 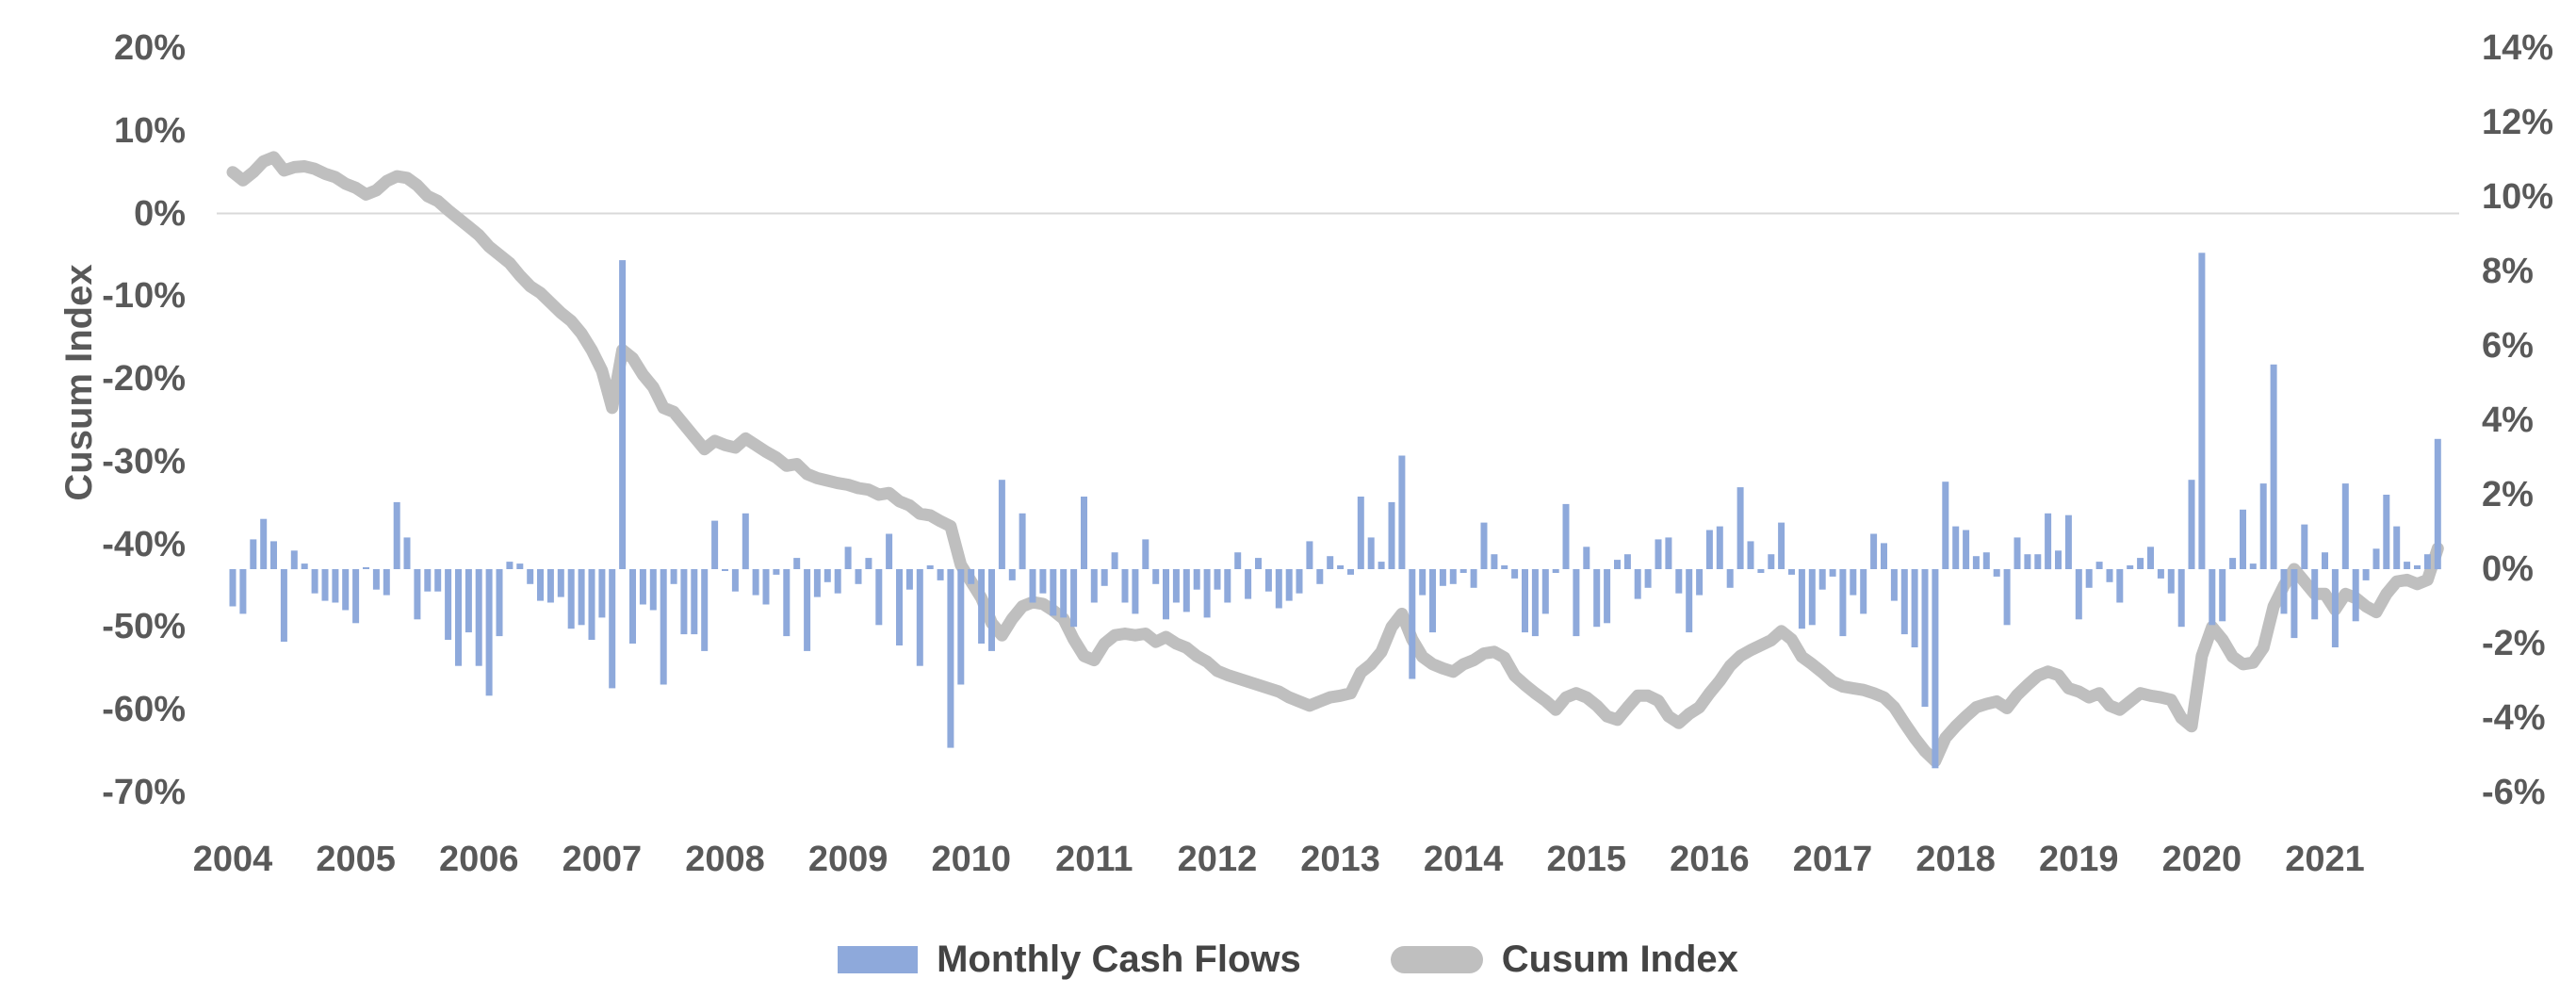 I want to click on left-axis-tick--70%: -70%, so click(x=144, y=792).